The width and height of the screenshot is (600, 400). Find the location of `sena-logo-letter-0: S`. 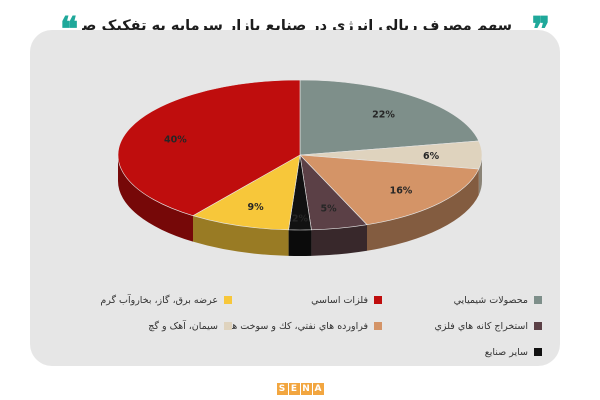

sena-logo-letter-0: S is located at coordinates (282, 389).